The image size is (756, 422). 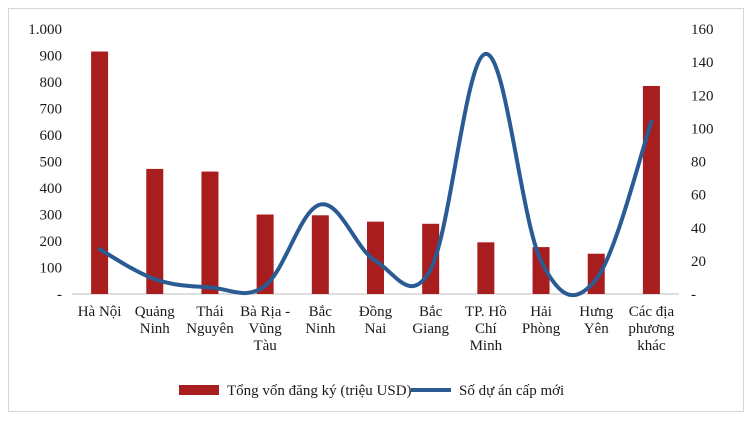 I want to click on y-left-tick-label: 700, so click(x=51, y=110).